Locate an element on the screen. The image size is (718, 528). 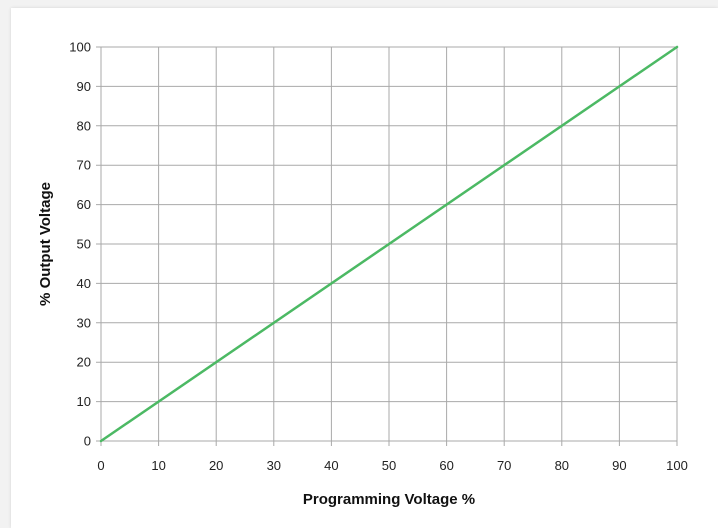
x-tick-label: 0 is located at coordinates (100, 465).